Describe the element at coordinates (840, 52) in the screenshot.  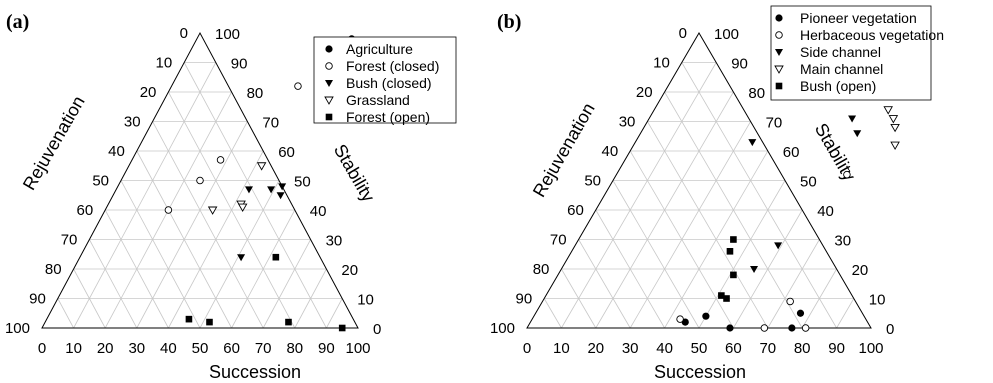
I see `legend-label: Side channel` at that location.